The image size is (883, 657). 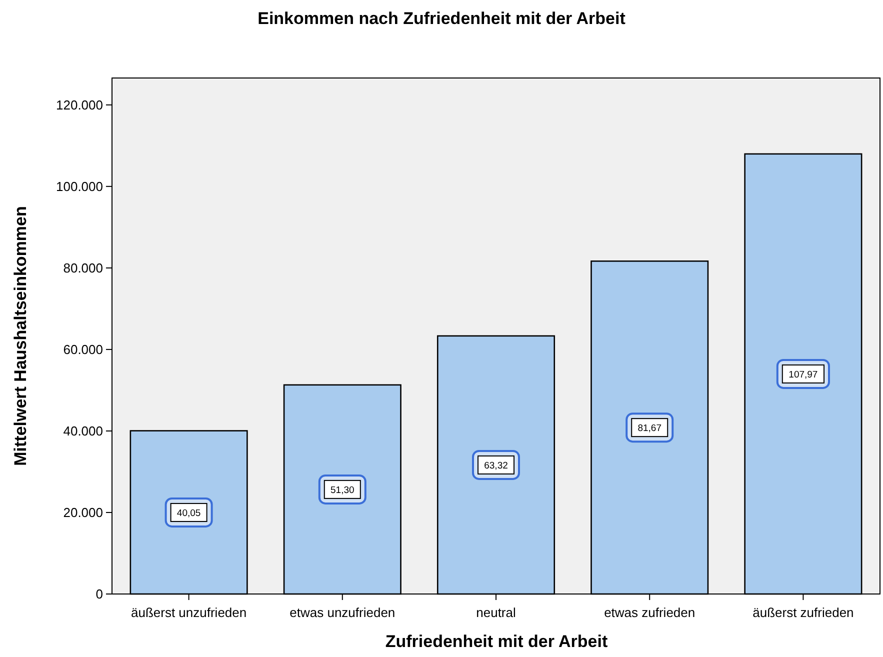 I want to click on y-tick-label: 20.000, so click(x=83, y=512).